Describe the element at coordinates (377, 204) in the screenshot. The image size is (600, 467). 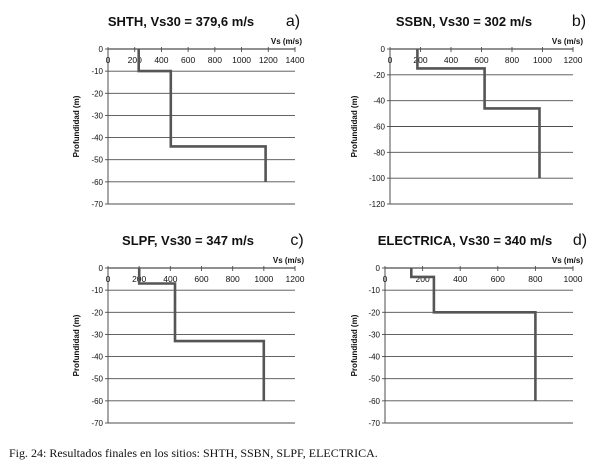
I see `y-tick-label: -120` at that location.